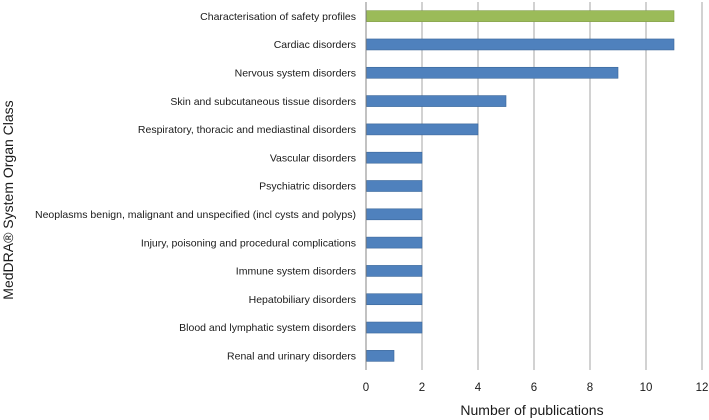 The height and width of the screenshot is (420, 709). What do you see at coordinates (531, 410) in the screenshot?
I see `x-axis-title: Number of publications` at bounding box center [531, 410].